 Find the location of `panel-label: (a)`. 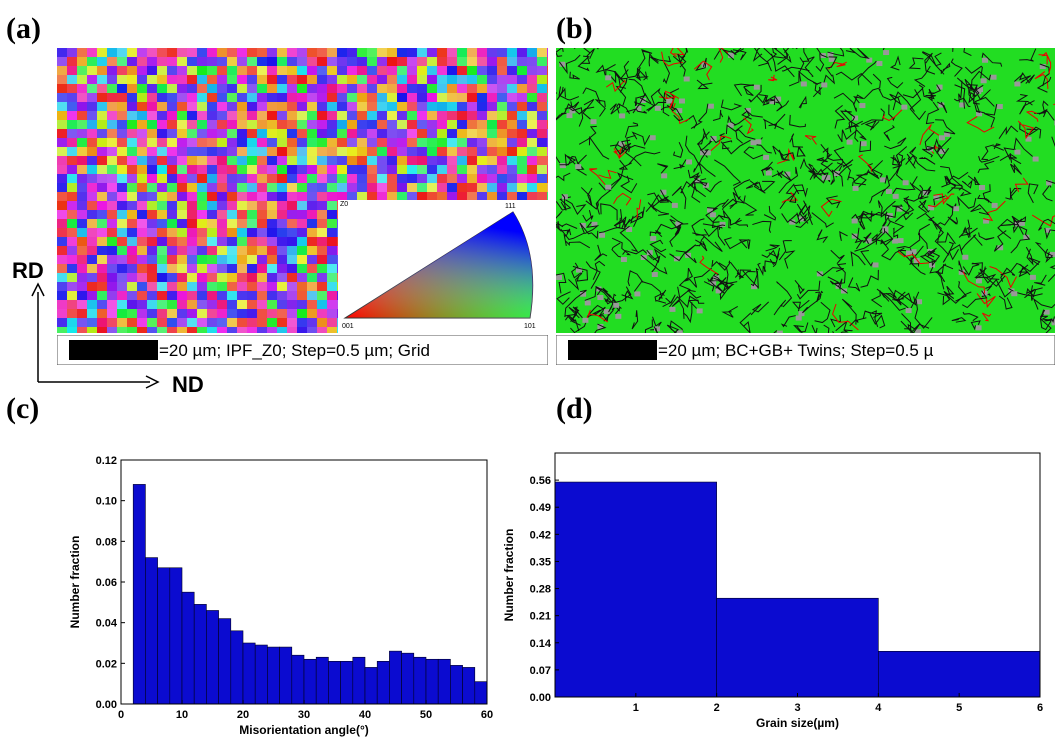

panel-label: (a) is located at coordinates (23, 28).